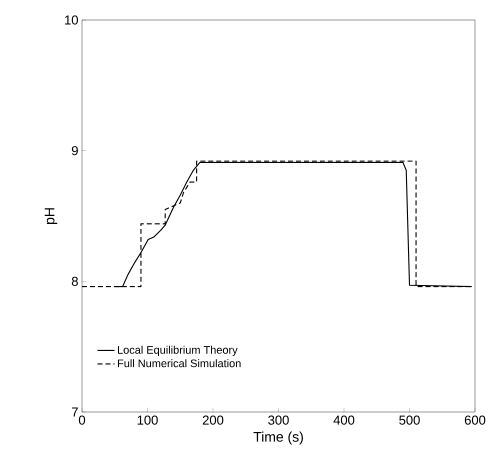  What do you see at coordinates (75, 151) in the screenshot?
I see `y-tick-label: 9` at bounding box center [75, 151].